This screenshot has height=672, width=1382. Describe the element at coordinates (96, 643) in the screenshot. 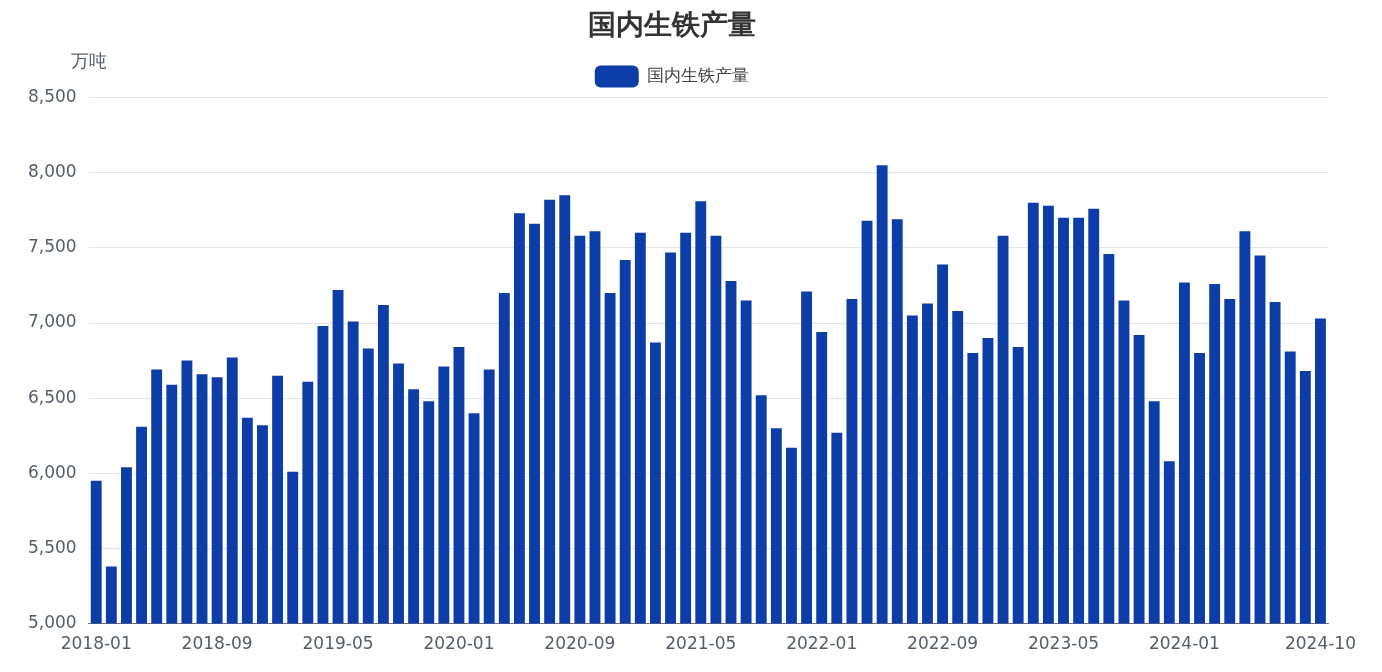

I see `x-tick-label: 2018-01` at that location.